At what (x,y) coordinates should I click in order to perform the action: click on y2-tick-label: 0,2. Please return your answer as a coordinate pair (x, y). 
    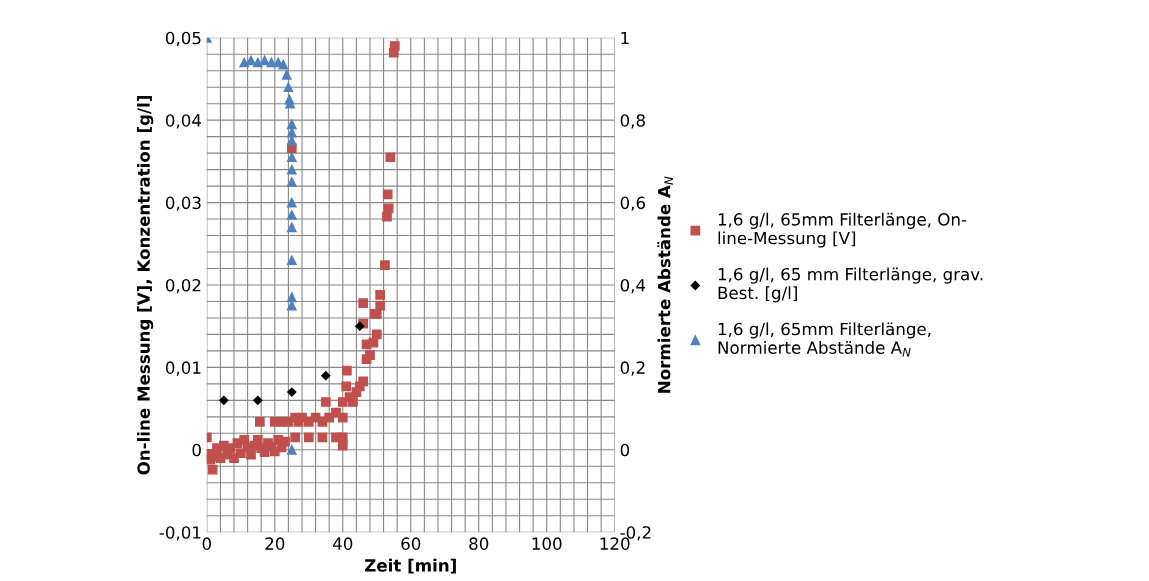
    Looking at the image, I should click on (632, 368).